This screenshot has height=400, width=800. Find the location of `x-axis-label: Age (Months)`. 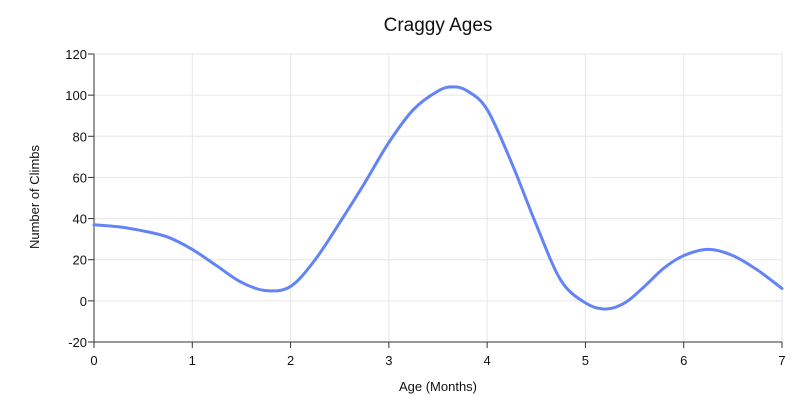

x-axis-label: Age (Months) is located at coordinates (438, 386).